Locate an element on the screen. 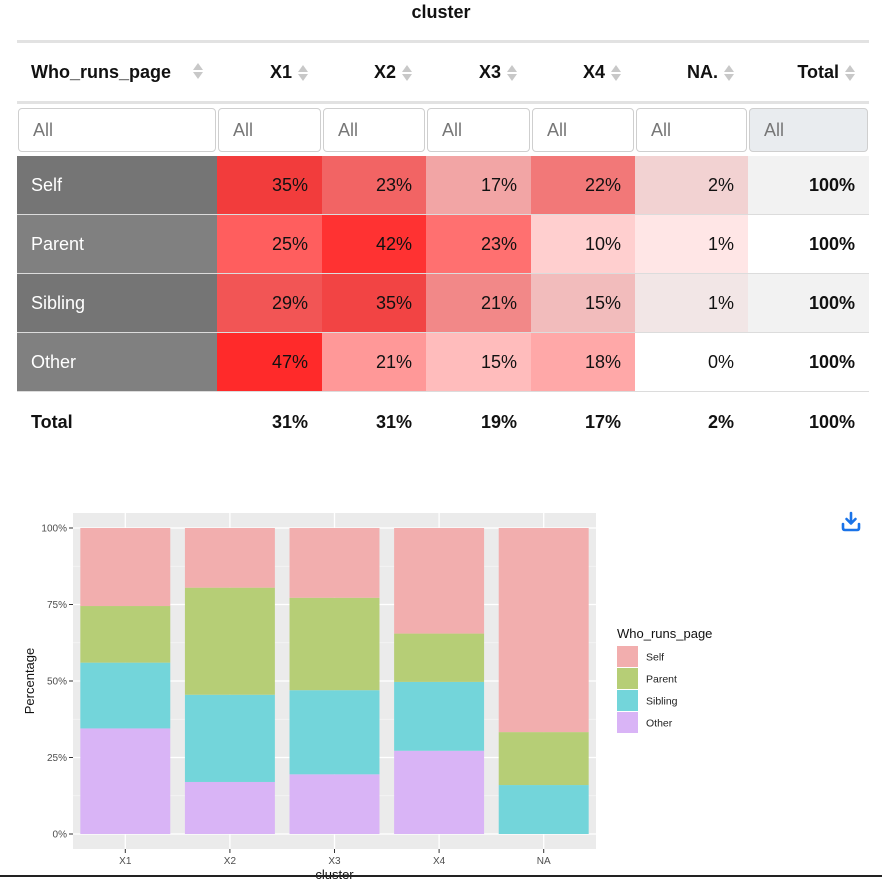  legend-label: Self is located at coordinates (655, 658).